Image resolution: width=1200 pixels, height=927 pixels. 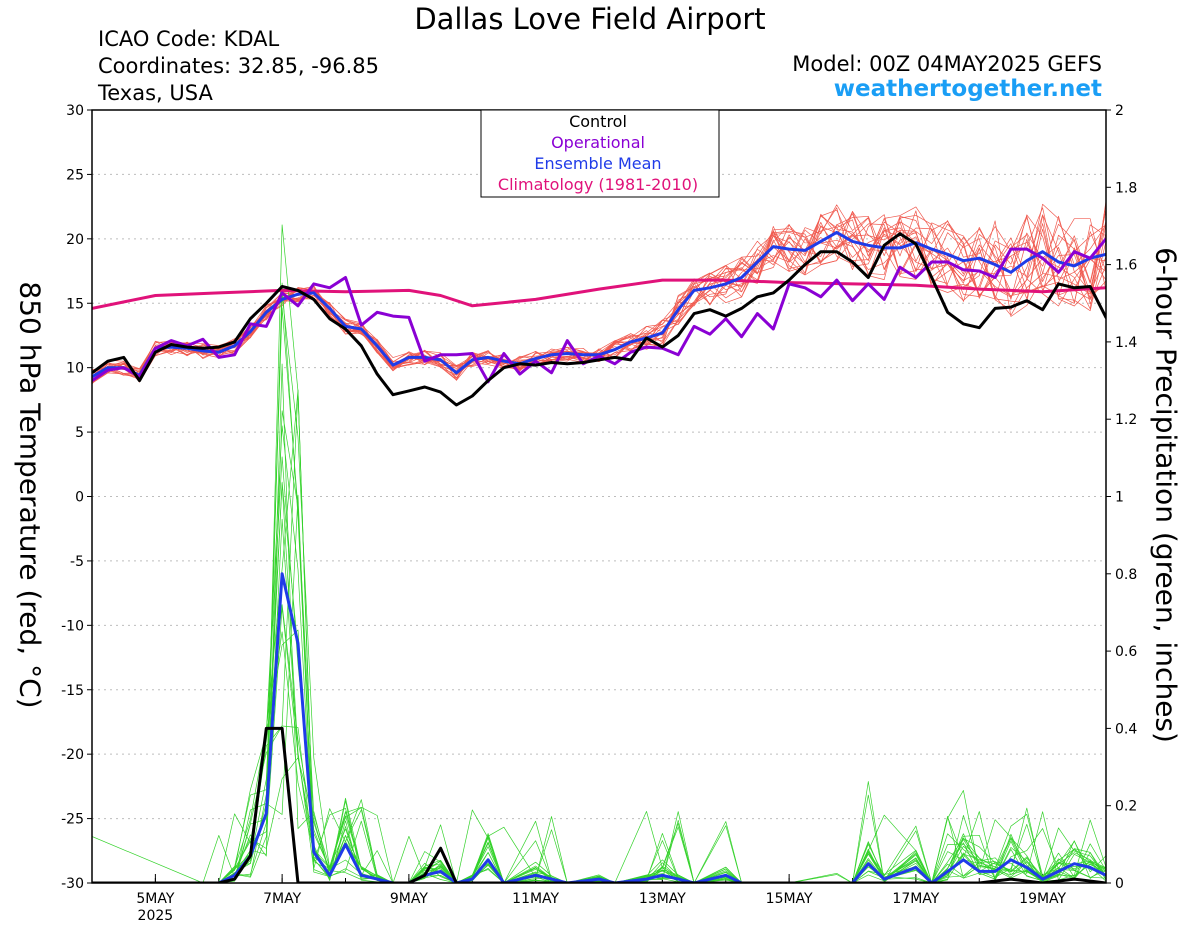 I want to click on y-right-tick-label: 1.6, so click(x=1126, y=266).